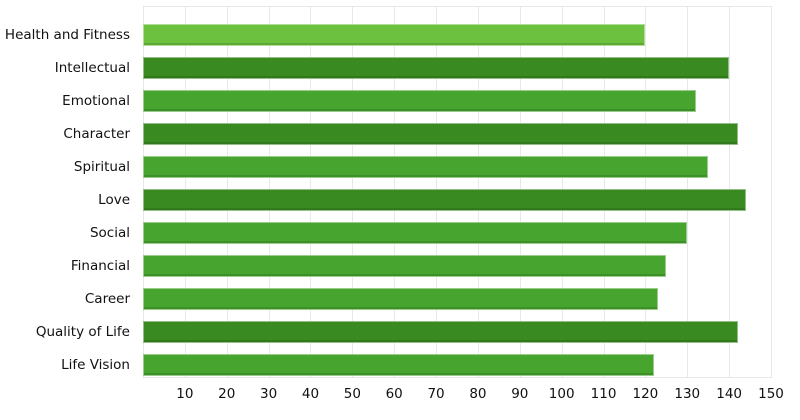  I want to click on category-label-emotional: Emotional, so click(96, 100).